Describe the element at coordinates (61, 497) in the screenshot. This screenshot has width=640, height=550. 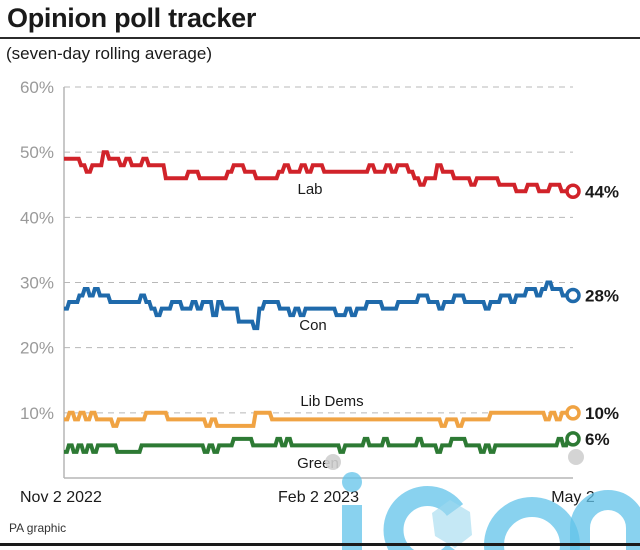
I see `x-tick-label: Nov 2 2022` at that location.